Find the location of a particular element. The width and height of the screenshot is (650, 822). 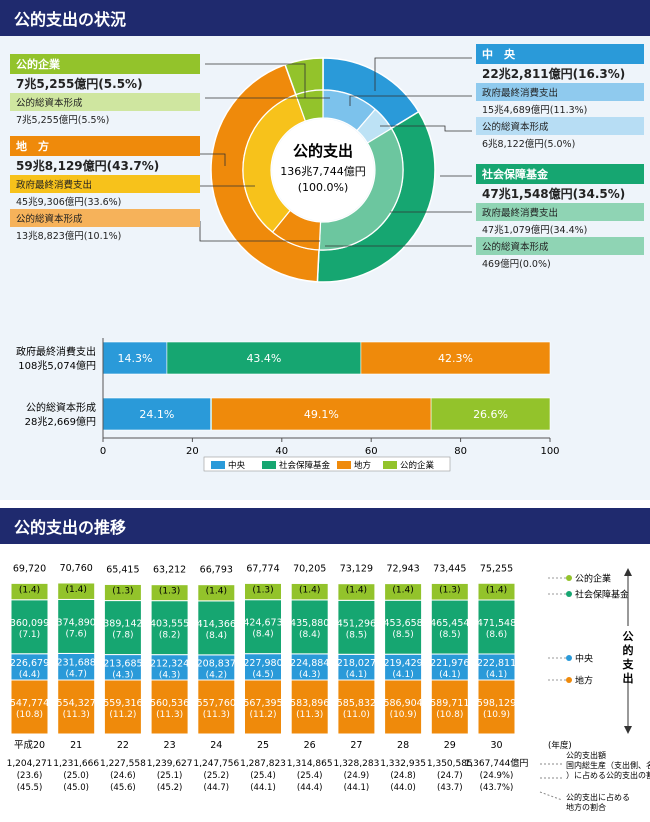

vbar-pct-label: (8.6) is located at coordinates (496, 635).